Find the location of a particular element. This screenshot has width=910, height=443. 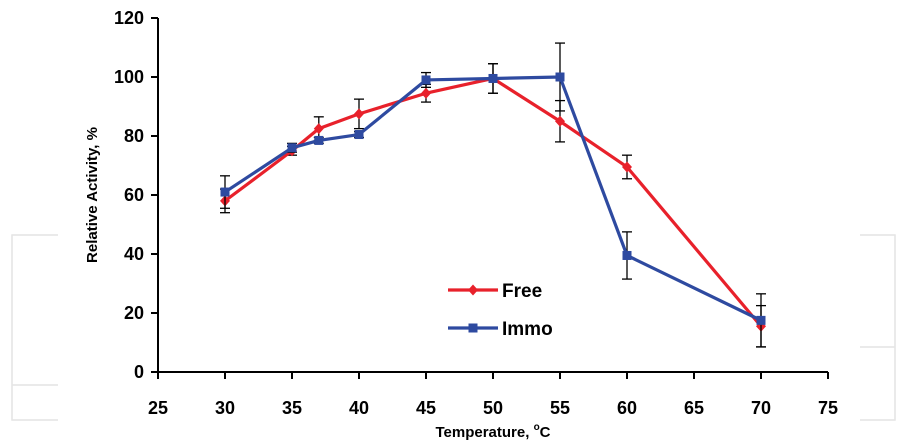

x-tick-labels: 25 30 35 40 45 50 55 60 65 70 75 is located at coordinates (493, 408).